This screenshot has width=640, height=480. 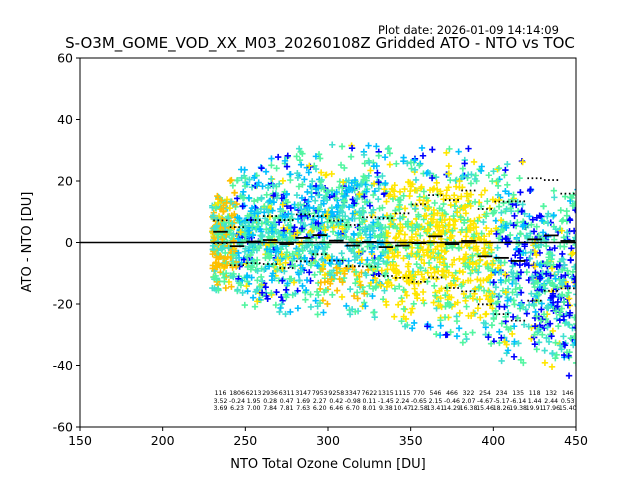 What do you see at coordinates (163, 440) in the screenshot?
I see `x-tick-label: 200` at bounding box center [163, 440].